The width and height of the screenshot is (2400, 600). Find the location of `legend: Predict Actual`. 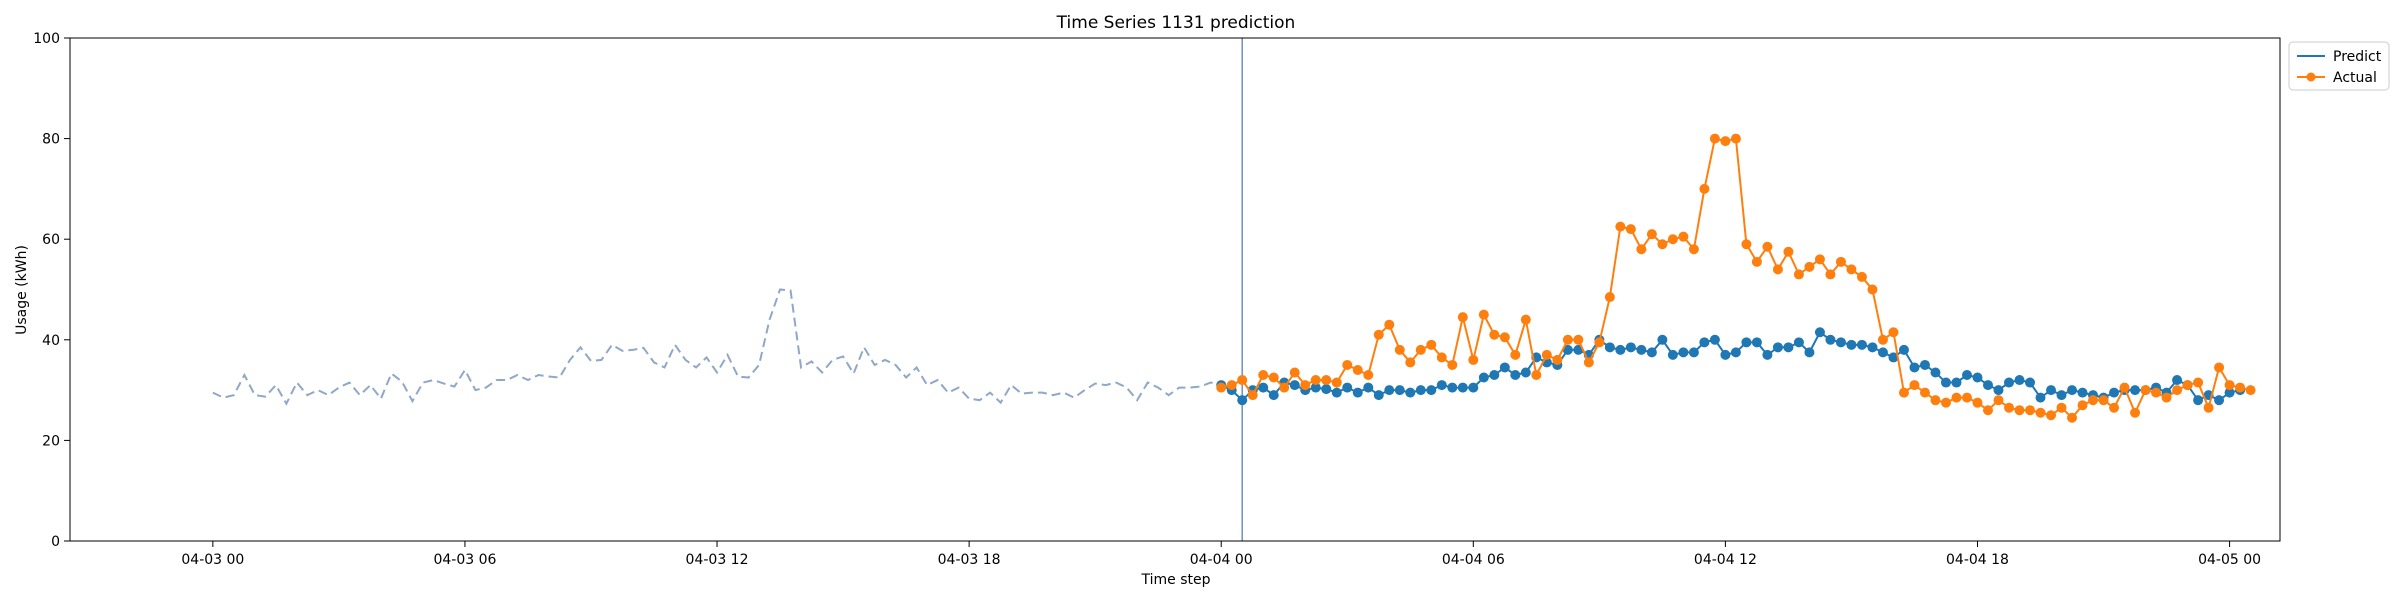

legend: Predict Actual is located at coordinates (2339, 66).